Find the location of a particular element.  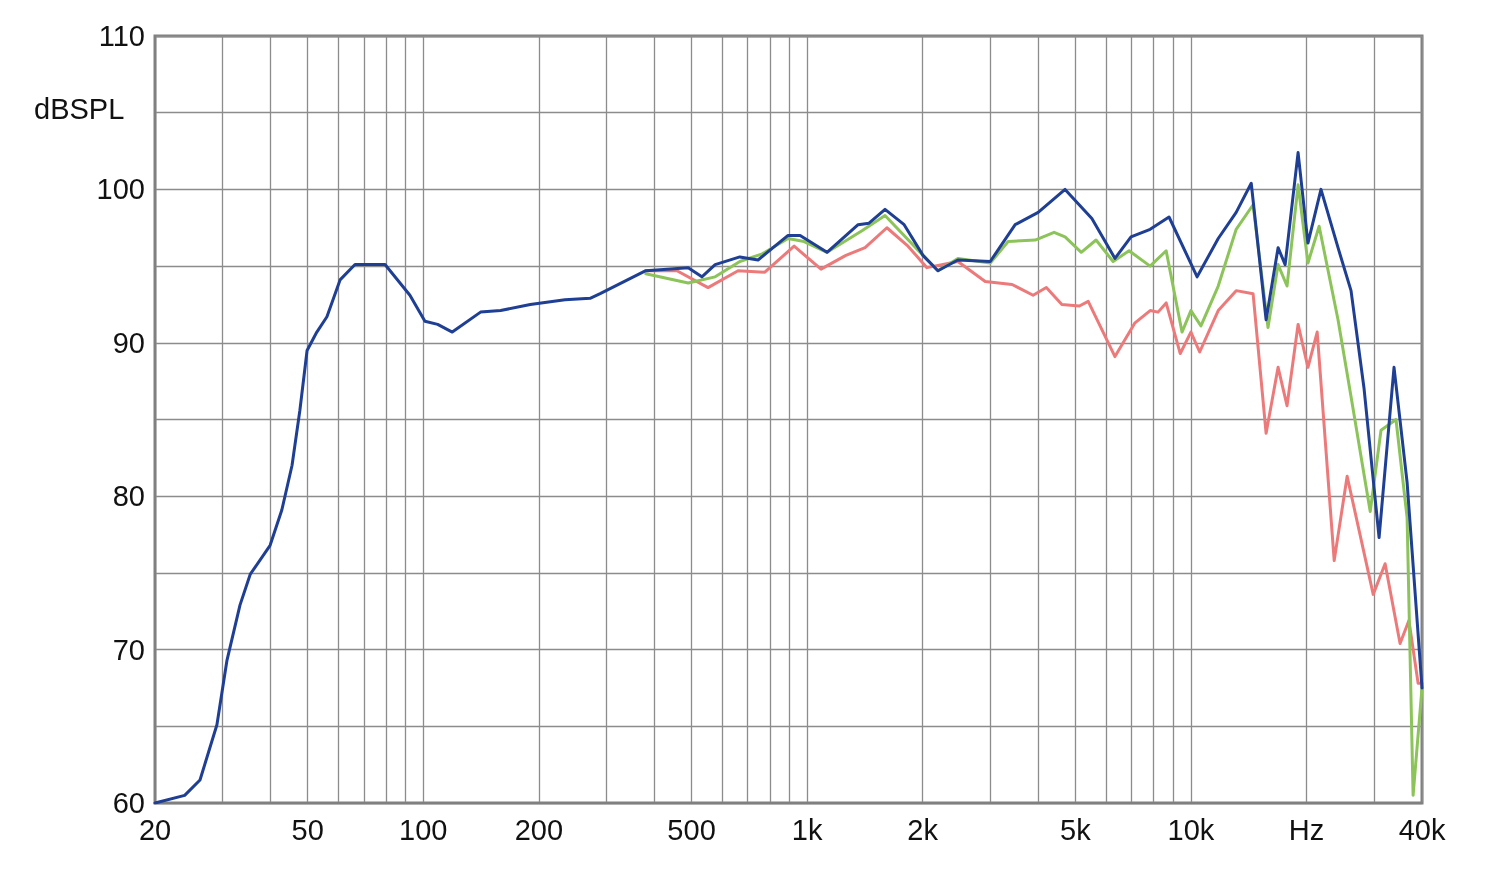

y-tick-label: 70 is located at coordinates (128, 649).